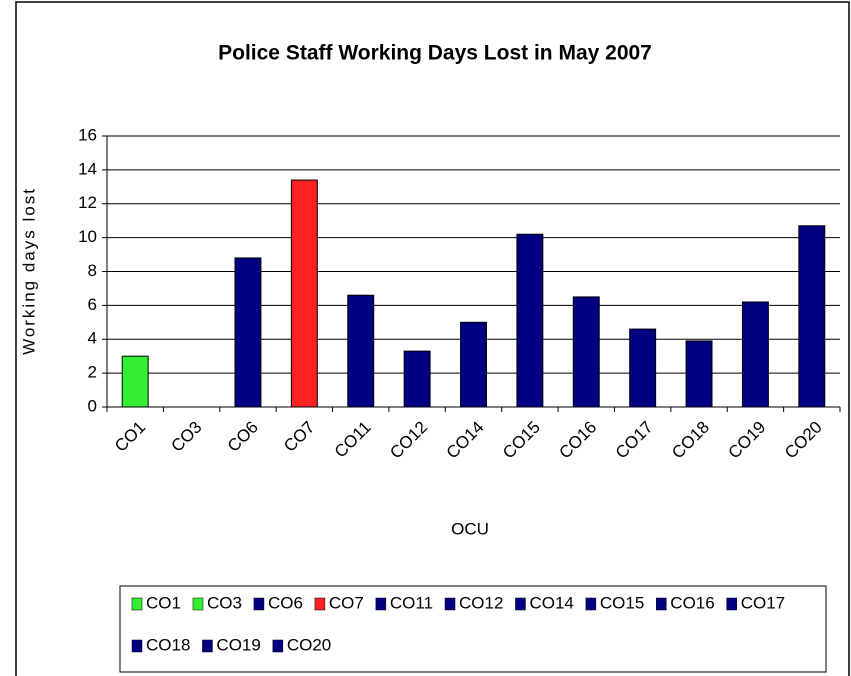 The image size is (851, 676). What do you see at coordinates (465, 440) in the screenshot?
I see `x-tick-label: CO14` at bounding box center [465, 440].